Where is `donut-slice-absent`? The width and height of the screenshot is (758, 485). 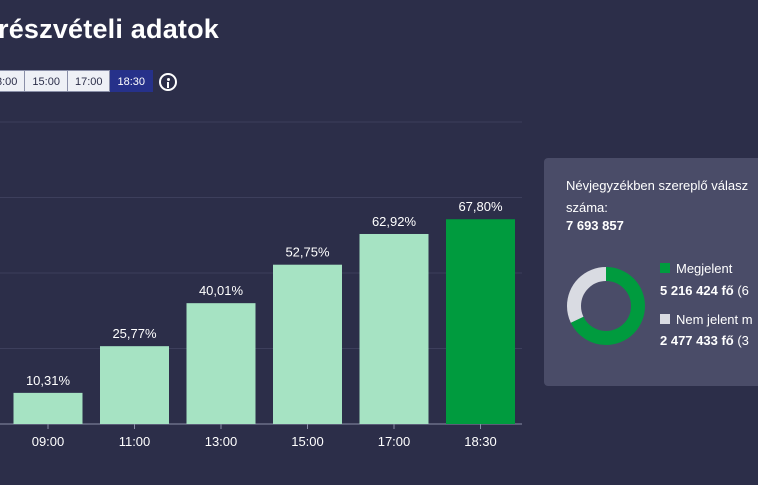 donut-slice-absent is located at coordinates (606, 306).